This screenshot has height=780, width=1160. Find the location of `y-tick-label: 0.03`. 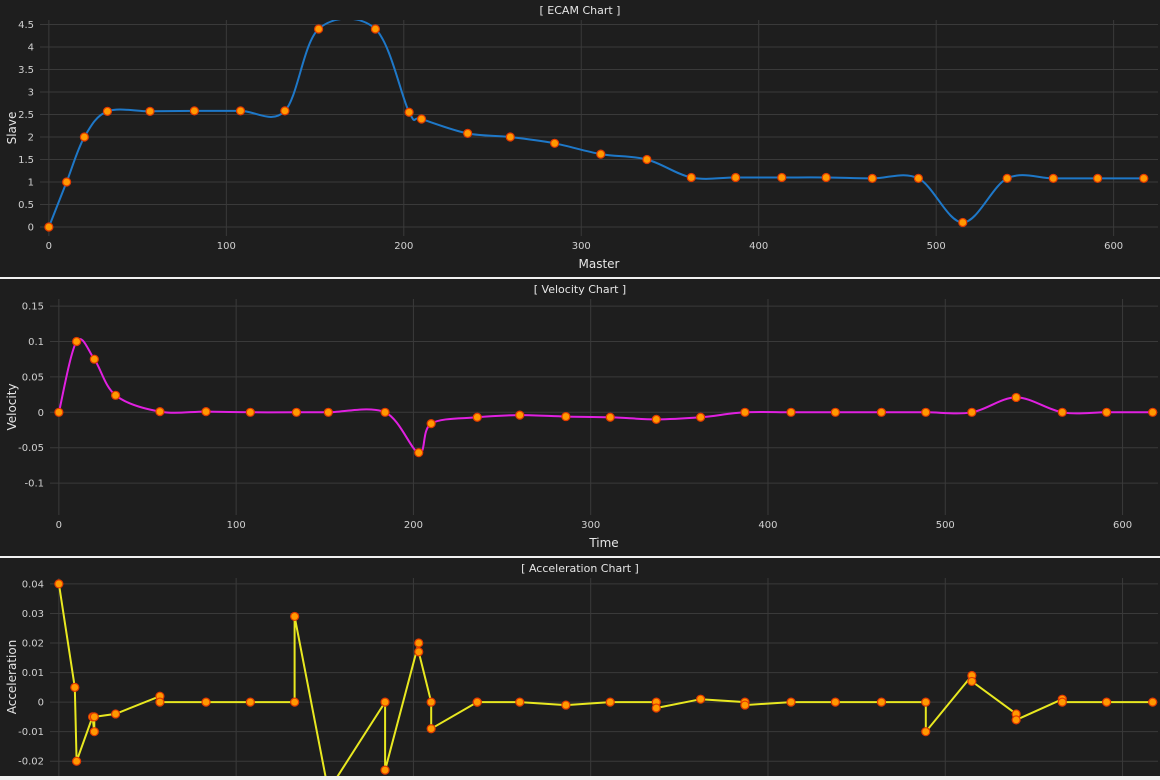

y-tick-label: 0.03 is located at coordinates (33, 614).